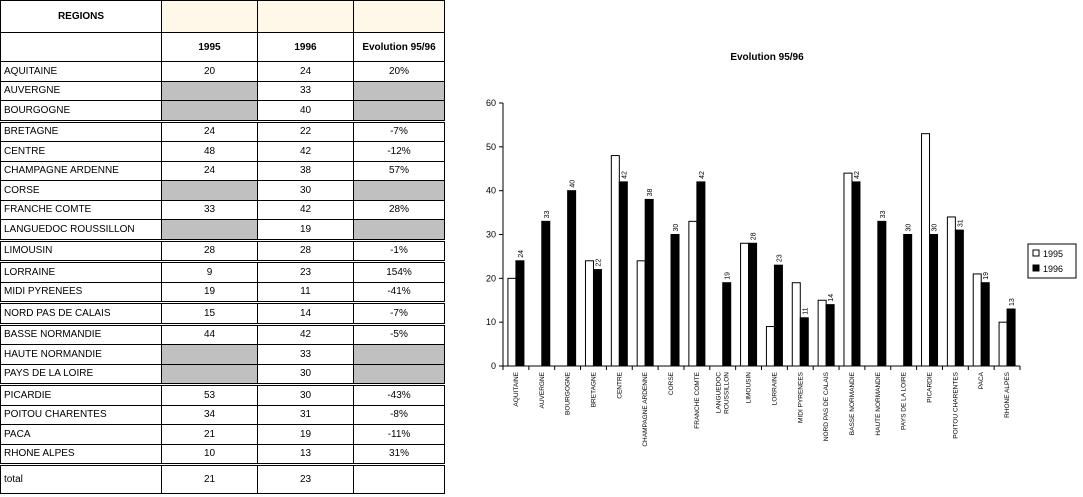  I want to click on chart-title: Evolution 95/96, so click(767, 57).